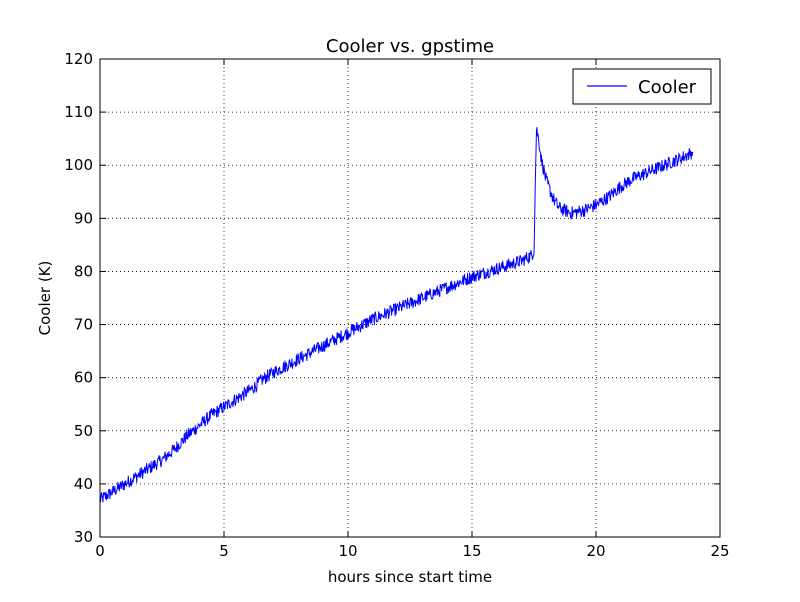  Describe the element at coordinates (83, 325) in the screenshot. I see `y-tick-label: 70` at that location.